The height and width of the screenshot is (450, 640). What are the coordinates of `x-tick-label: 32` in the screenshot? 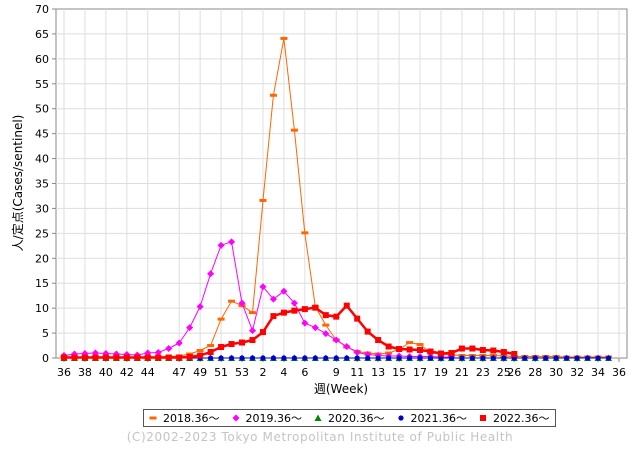 It's located at (577, 372).